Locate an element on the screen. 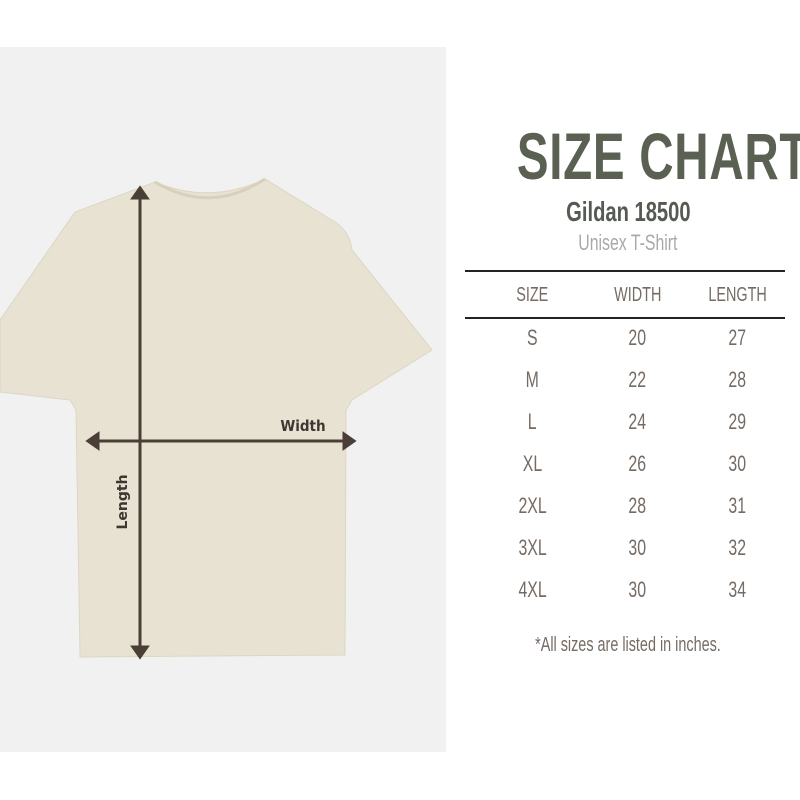  header-length: LENGTH is located at coordinates (737, 295).